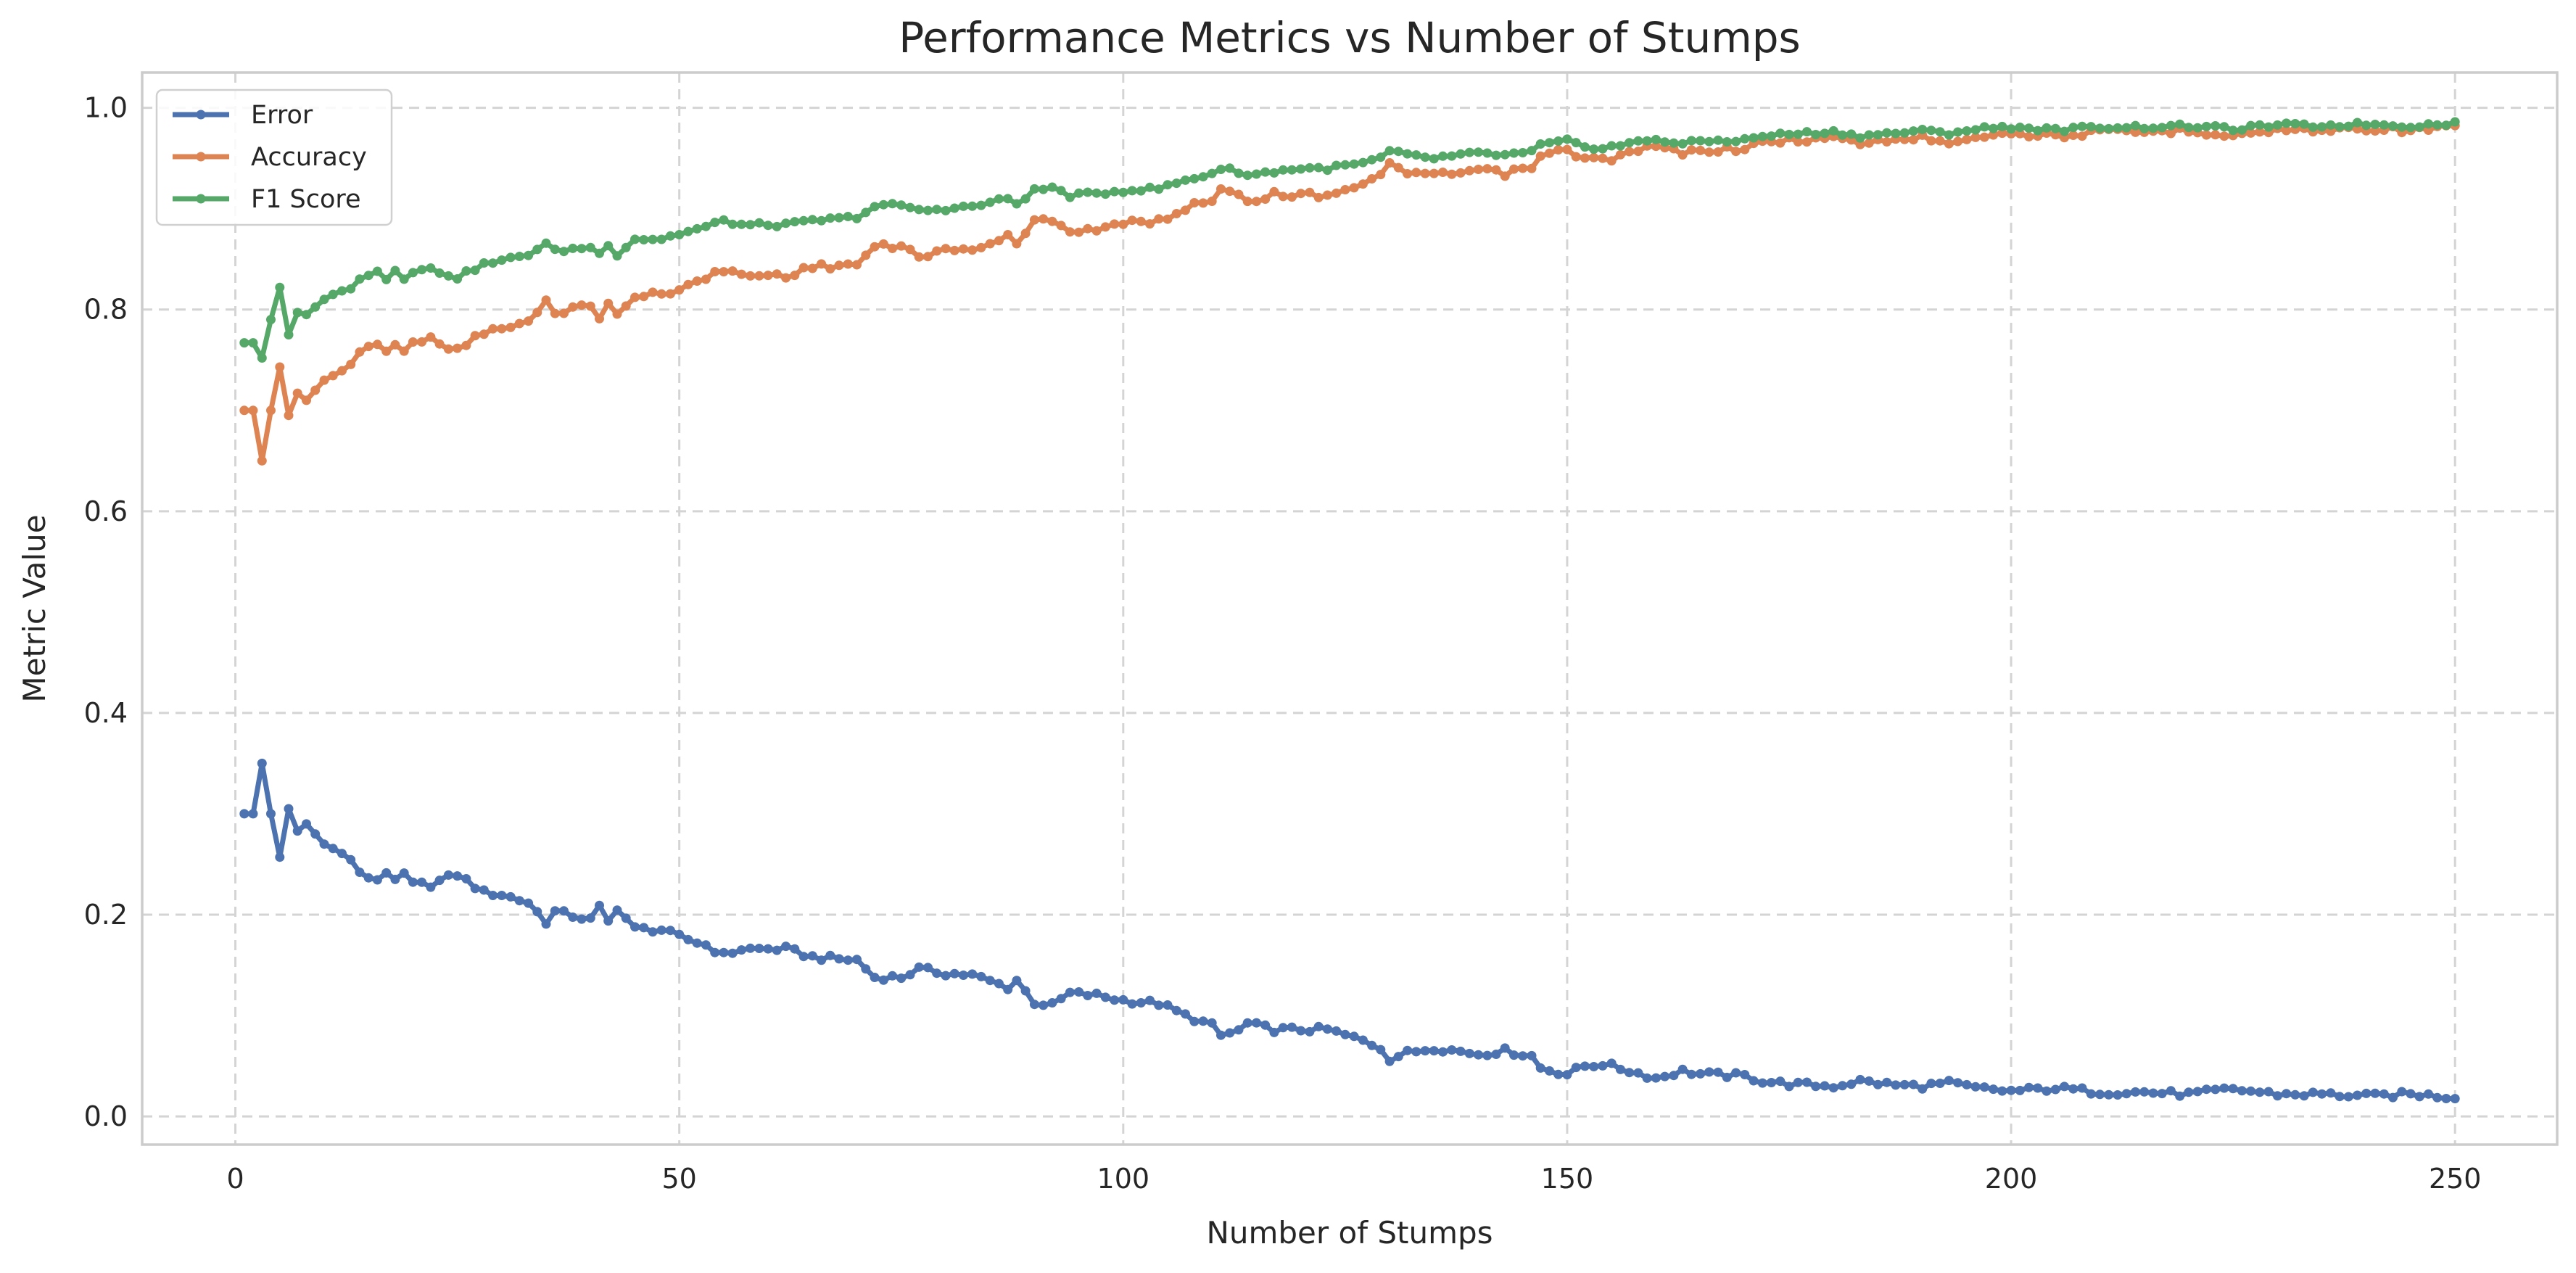 This screenshot has width=2576, height=1273. What do you see at coordinates (2455, 1179) in the screenshot?
I see `x-tick-label: 250` at bounding box center [2455, 1179].